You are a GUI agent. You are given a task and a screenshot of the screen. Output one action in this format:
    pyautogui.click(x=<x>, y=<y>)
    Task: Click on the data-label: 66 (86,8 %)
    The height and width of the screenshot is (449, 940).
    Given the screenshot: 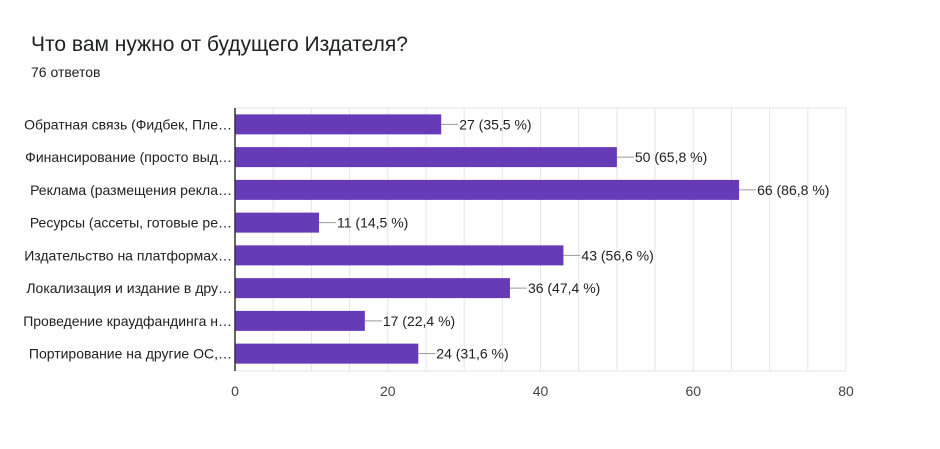 What is the action you would take?
    pyautogui.click(x=793, y=190)
    